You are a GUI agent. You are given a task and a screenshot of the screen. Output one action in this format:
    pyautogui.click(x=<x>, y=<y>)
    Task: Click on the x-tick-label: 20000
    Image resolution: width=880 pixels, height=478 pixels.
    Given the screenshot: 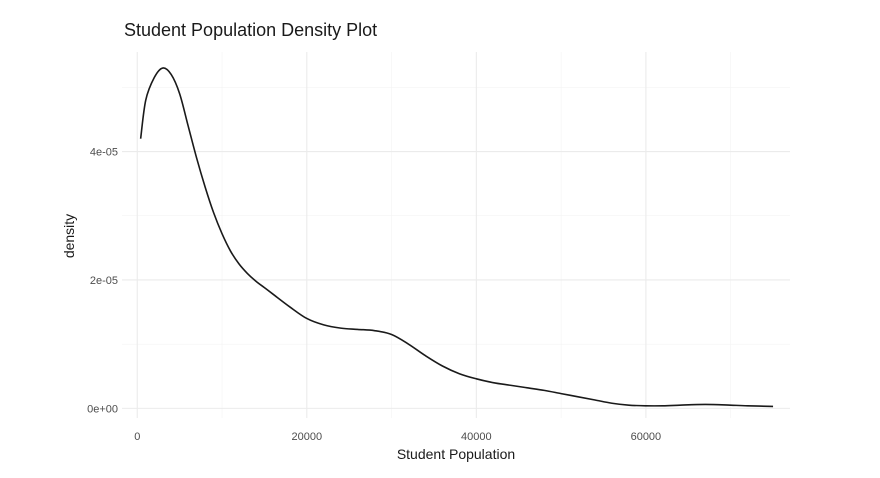 What is the action you would take?
    pyautogui.click(x=307, y=437)
    